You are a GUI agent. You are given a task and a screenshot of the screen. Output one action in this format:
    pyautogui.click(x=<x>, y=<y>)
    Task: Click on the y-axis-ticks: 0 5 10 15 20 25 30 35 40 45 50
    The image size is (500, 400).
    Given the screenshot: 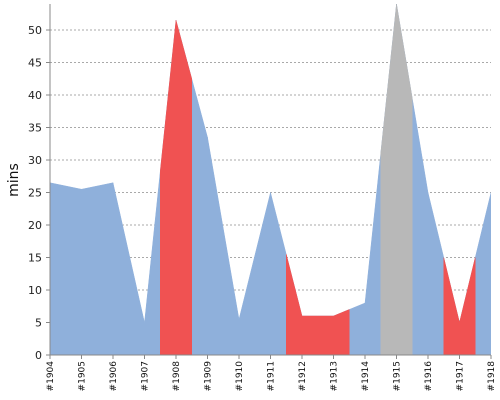 What is the action you would take?
    pyautogui.click(x=39, y=193)
    